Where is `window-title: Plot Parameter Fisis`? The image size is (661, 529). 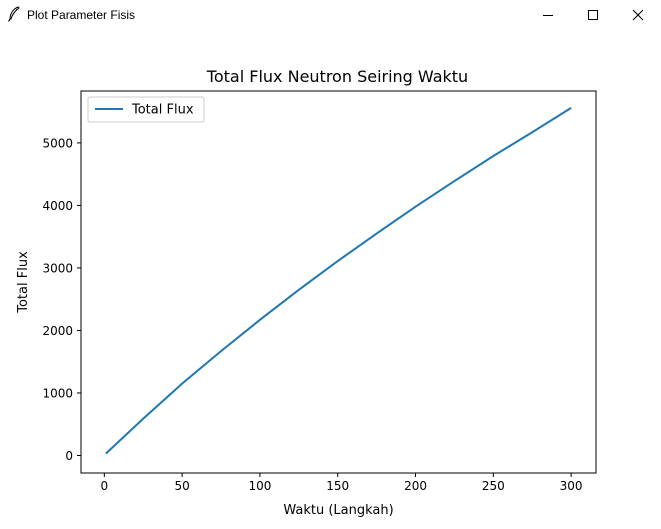 window-title: Plot Parameter Fisis is located at coordinates (81, 15).